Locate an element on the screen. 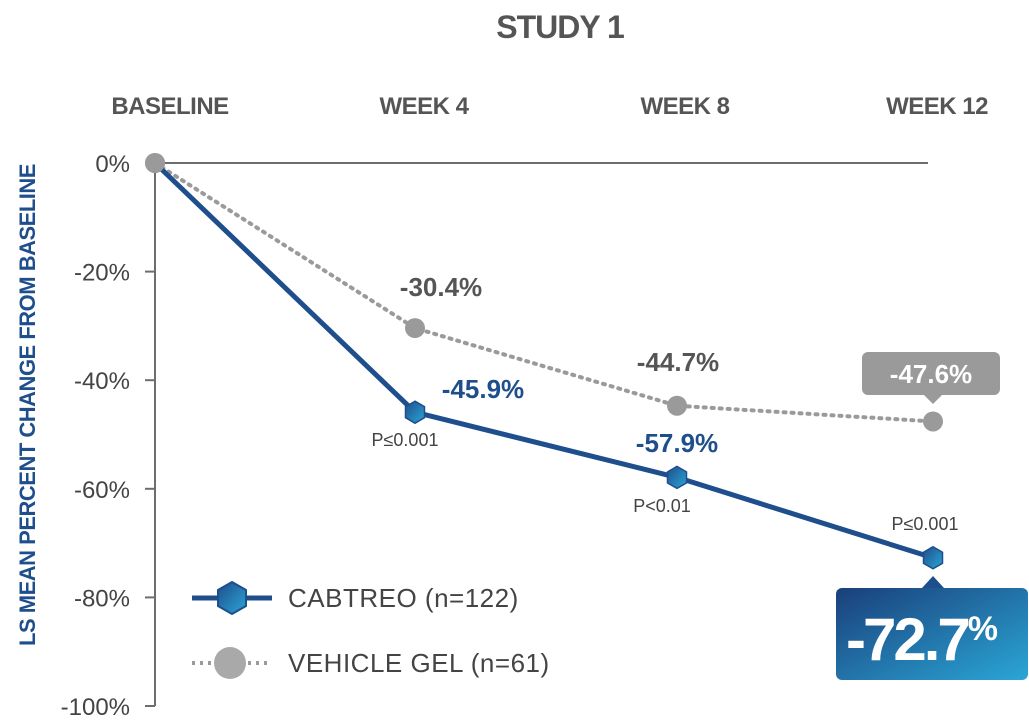  baseline-point is located at coordinates (155, 163).